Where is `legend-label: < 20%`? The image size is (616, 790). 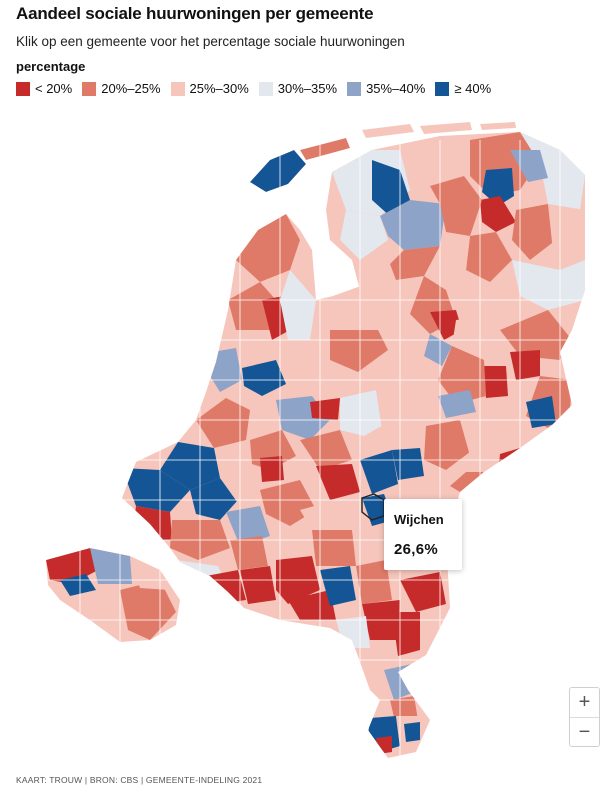 legend-label: < 20% is located at coordinates (54, 88).